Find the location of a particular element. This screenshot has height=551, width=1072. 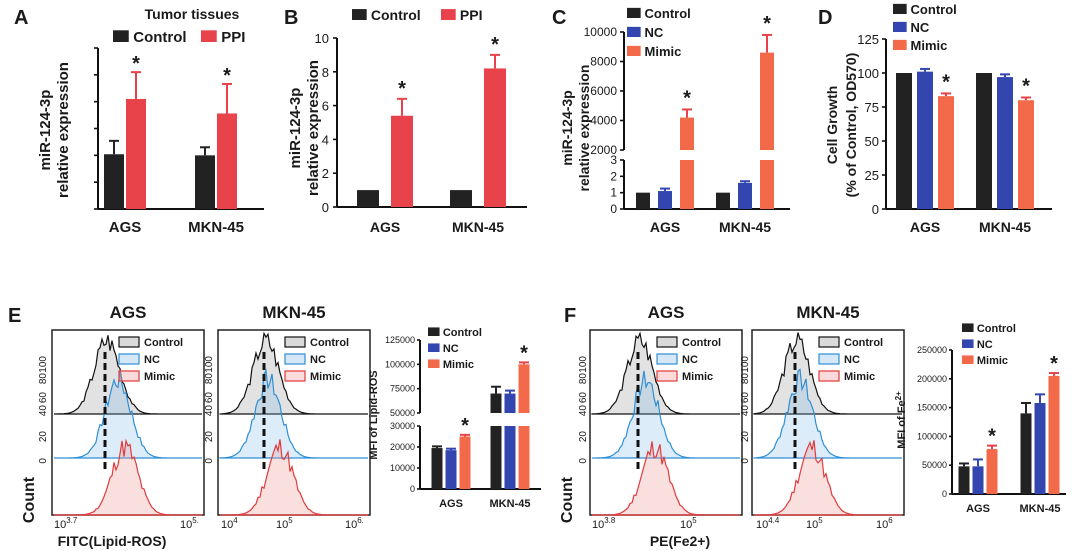

panel-e-legend-control-swatch is located at coordinates (434, 331).